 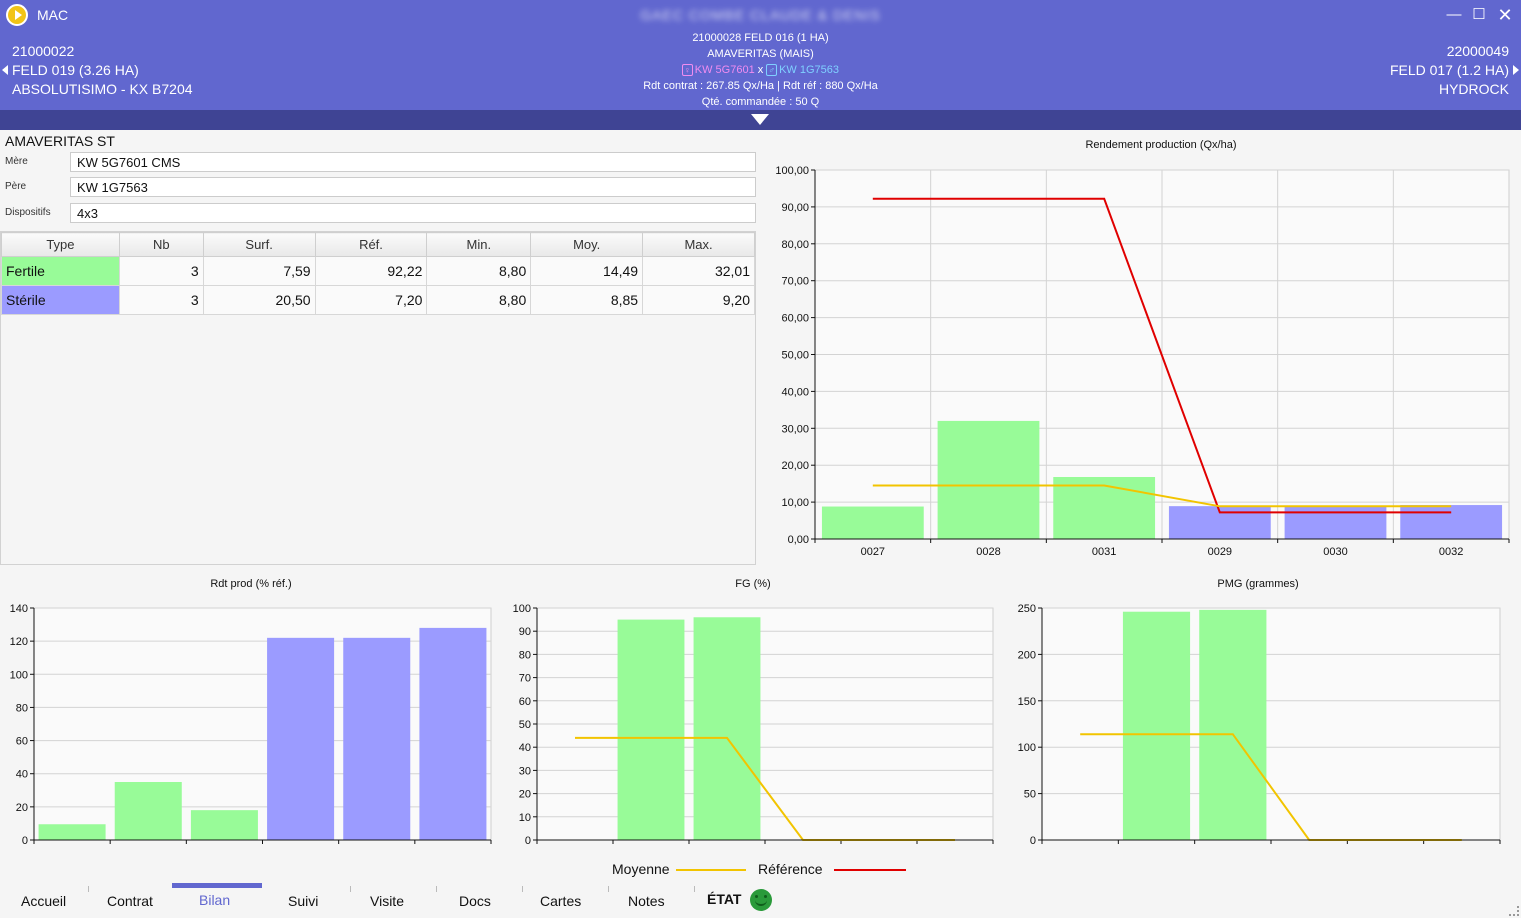 What do you see at coordinates (809, 70) in the screenshot?
I see `father-name: KW 1G7563` at bounding box center [809, 70].